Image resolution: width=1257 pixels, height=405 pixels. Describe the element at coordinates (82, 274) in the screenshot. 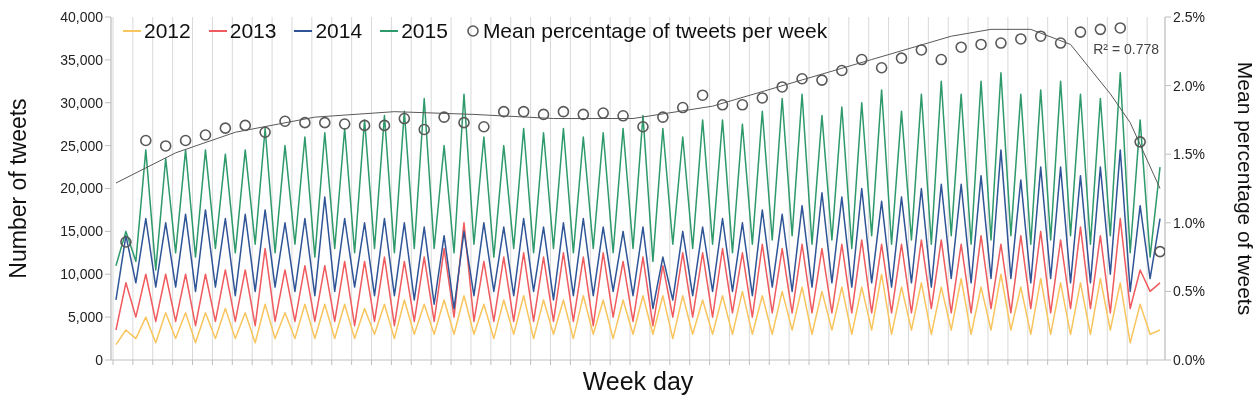

I see `y-tick-label: 10,000` at that location.